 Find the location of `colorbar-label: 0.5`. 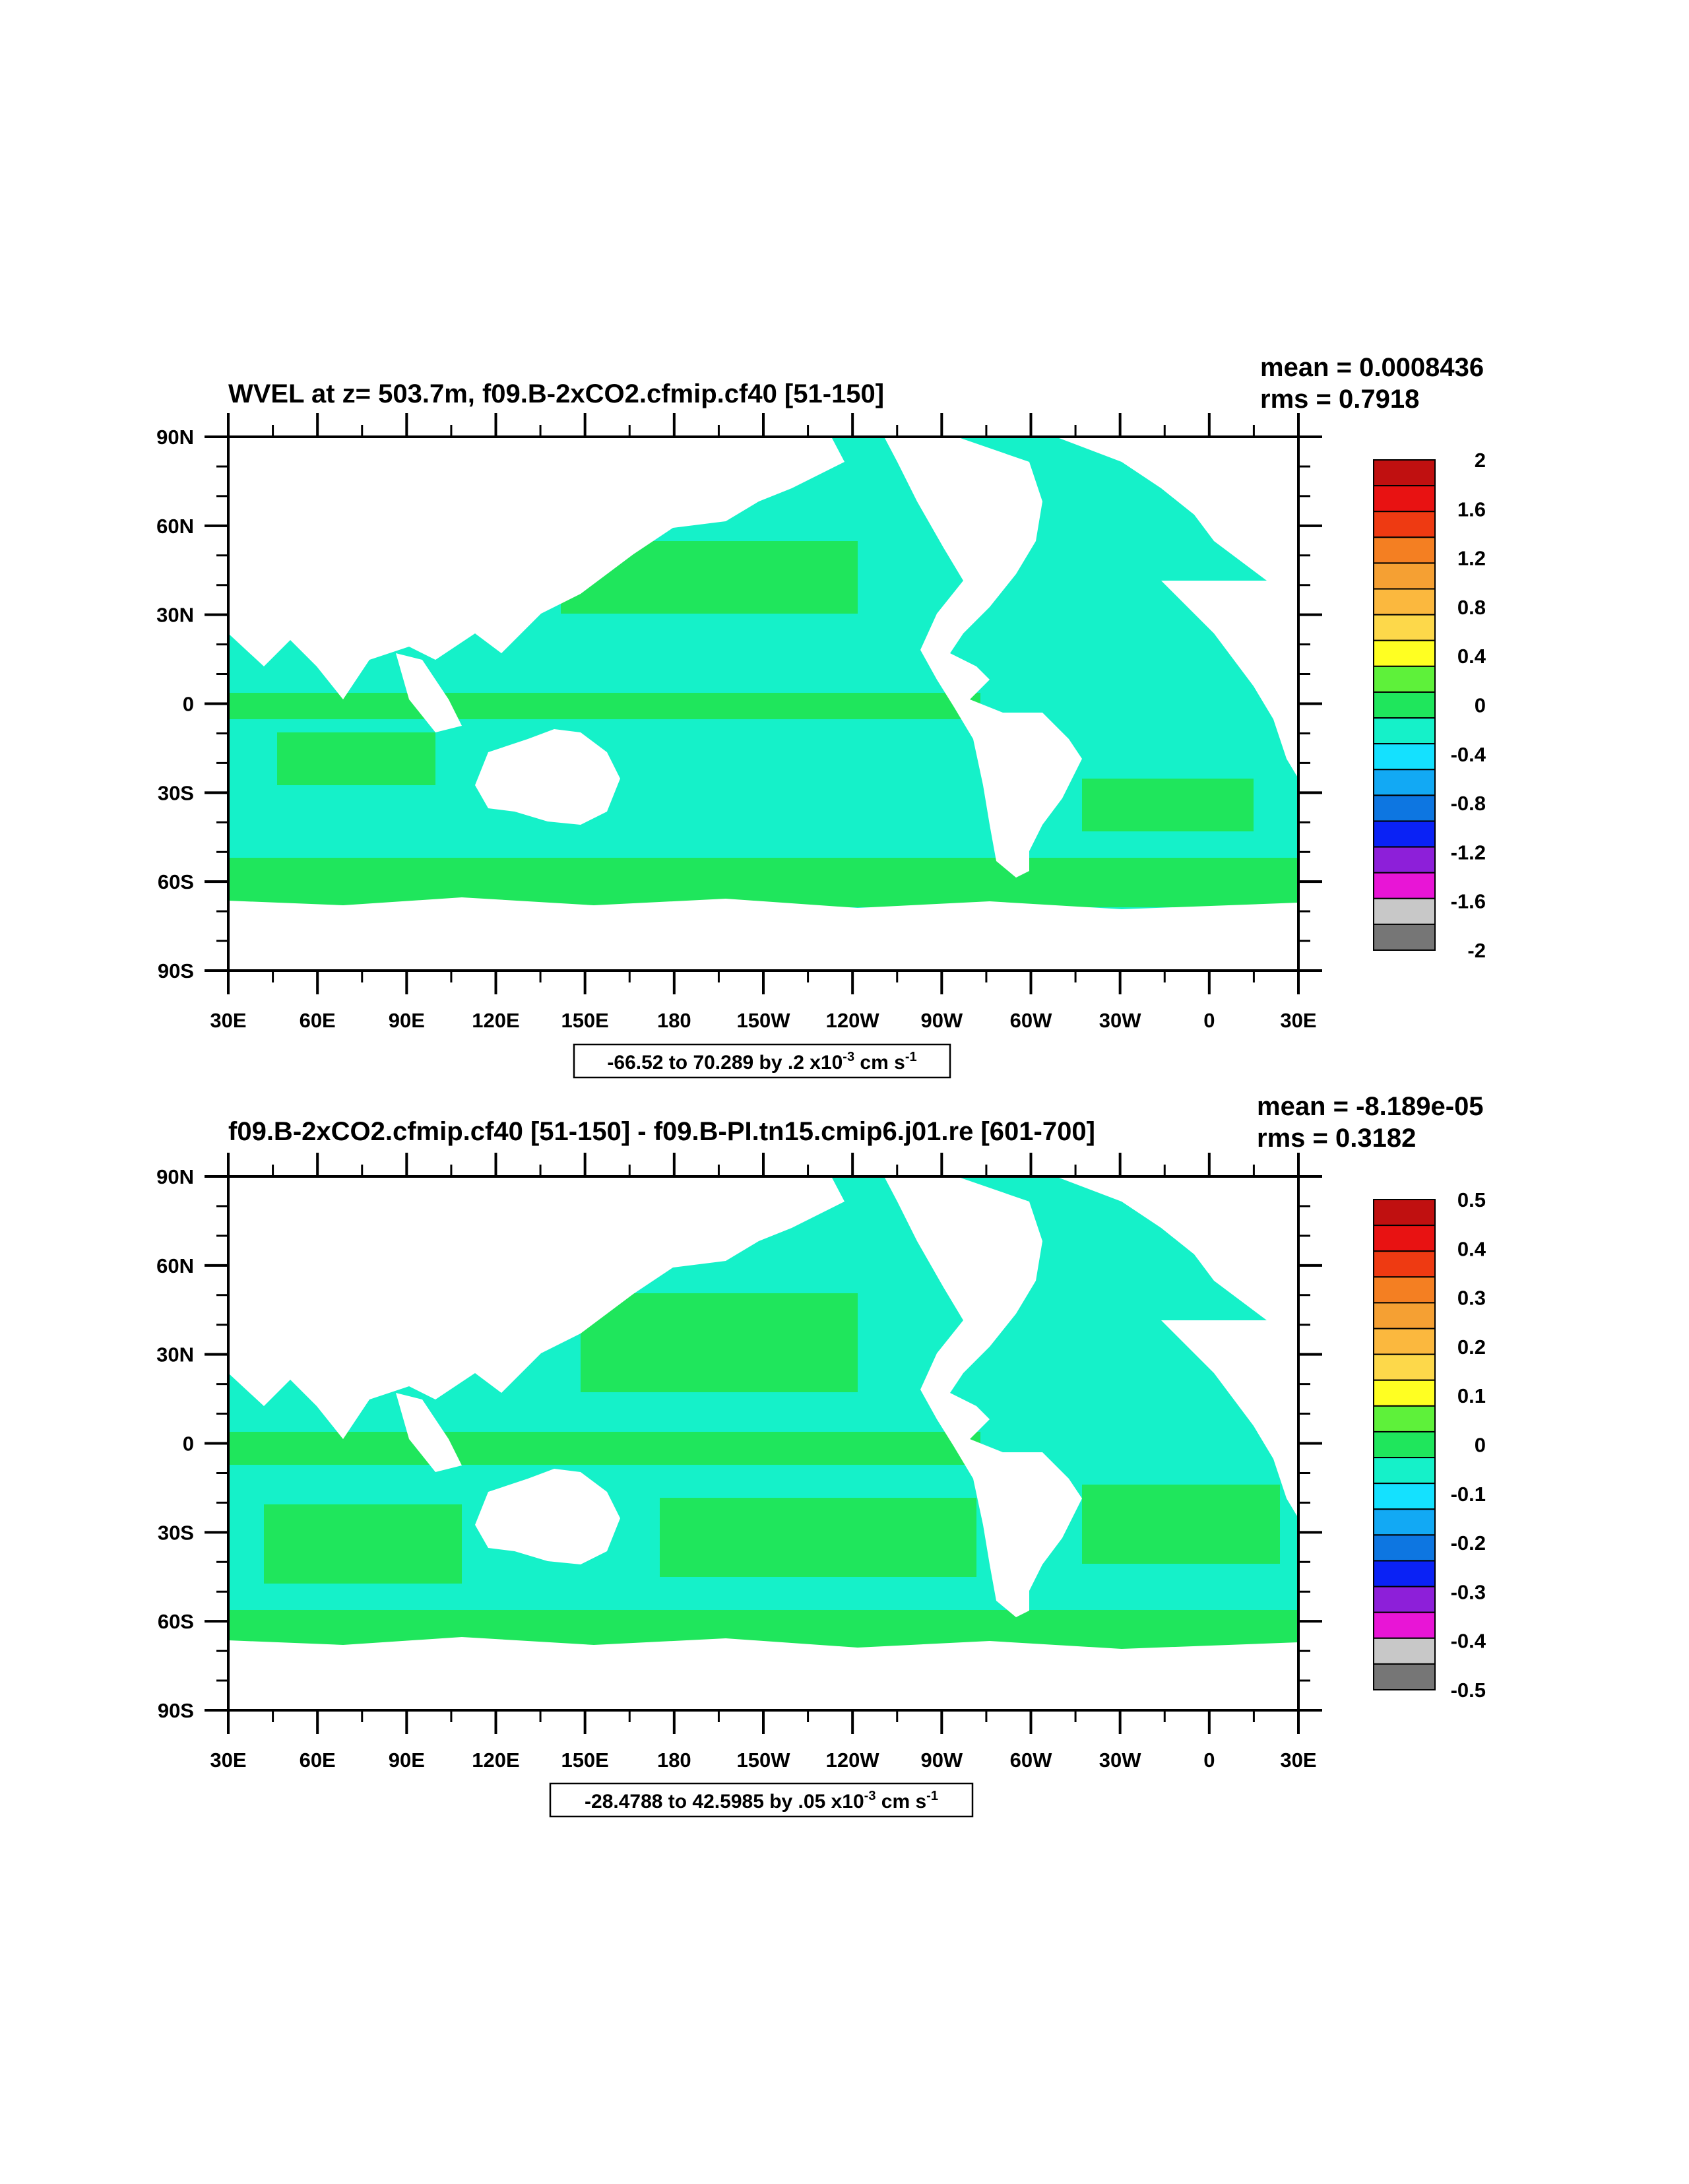

colorbar-label: 0.5 is located at coordinates (1471, 1199).